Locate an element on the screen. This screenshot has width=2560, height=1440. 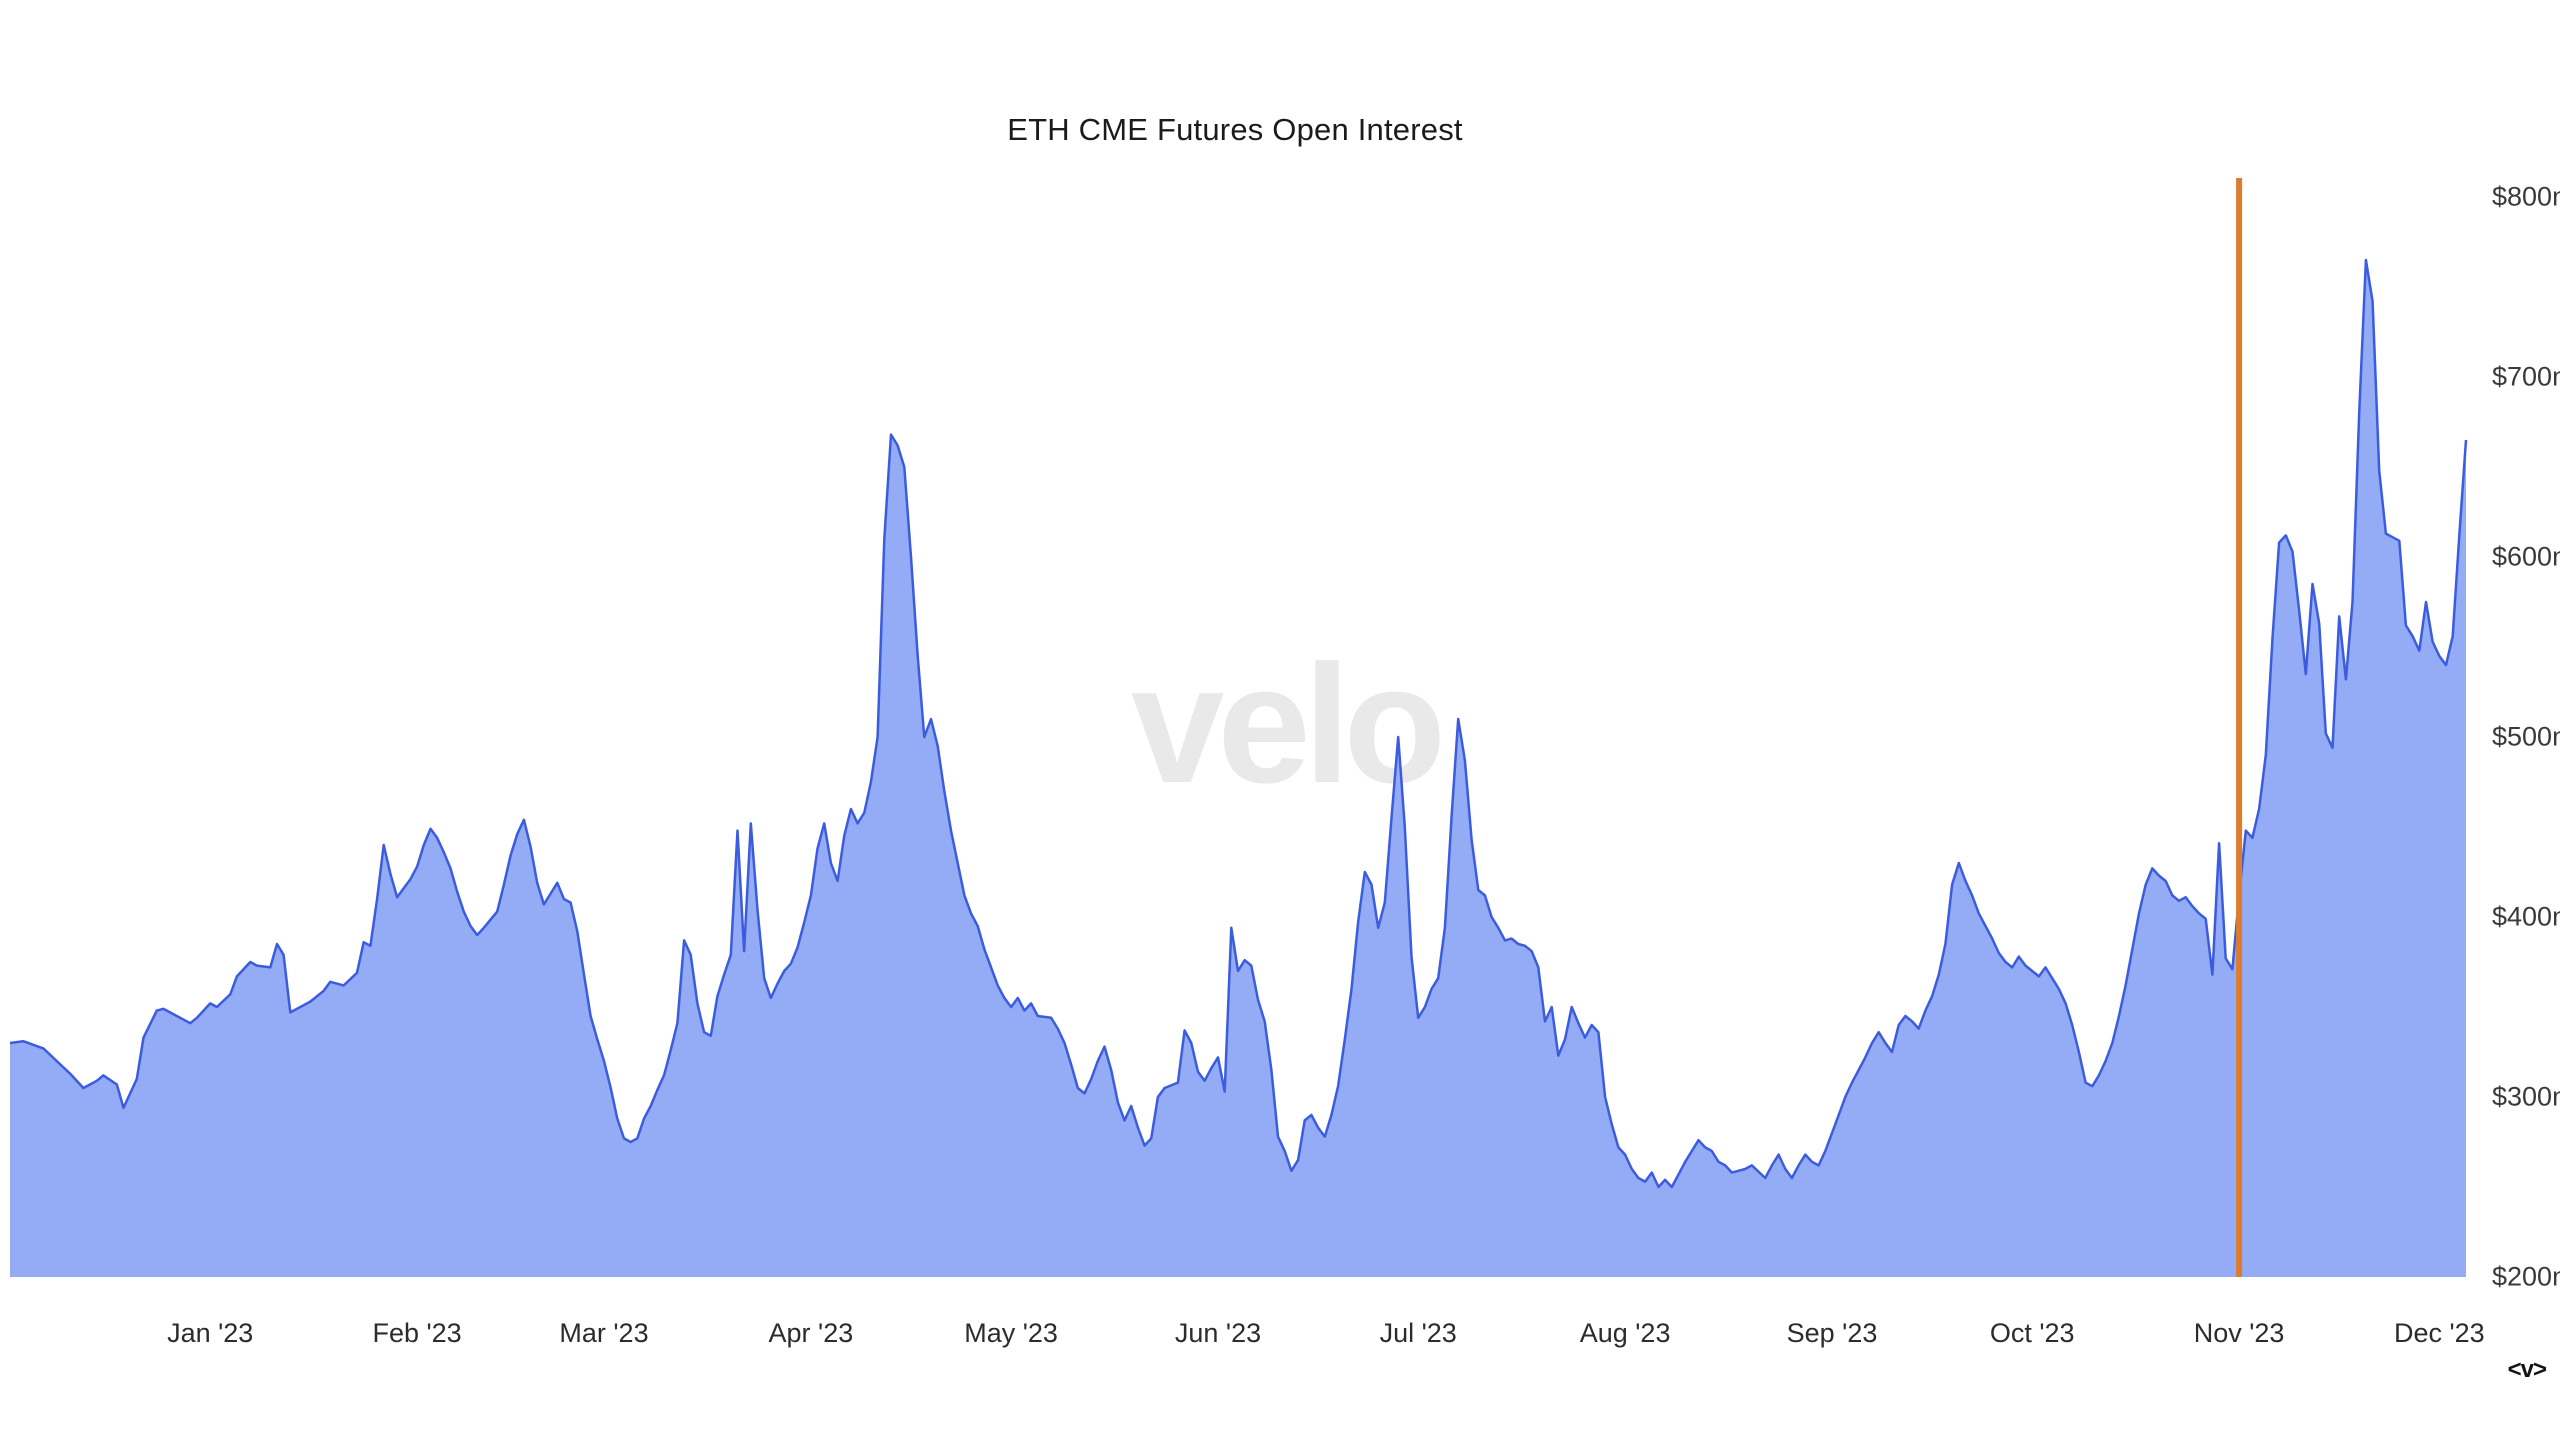
x-tick-label: Oct '23 is located at coordinates (2032, 1333).